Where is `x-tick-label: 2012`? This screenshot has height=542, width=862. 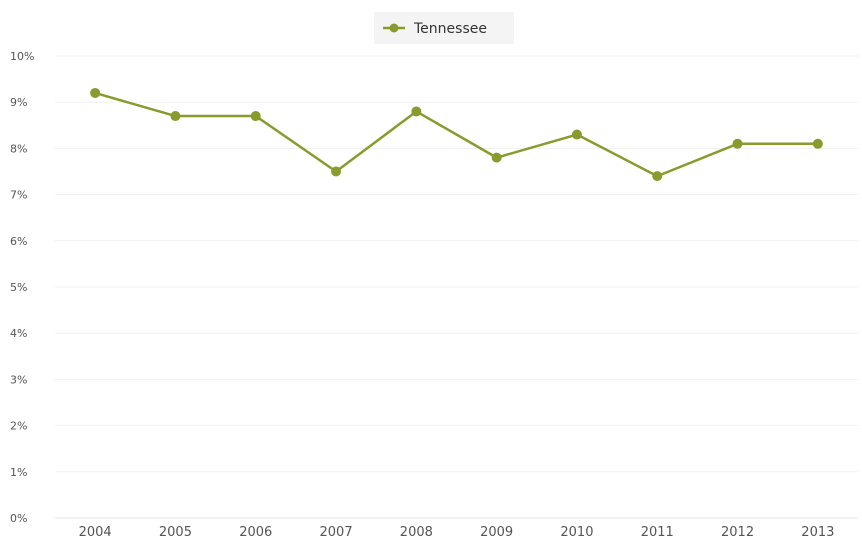
x-tick-label: 2012 is located at coordinates (737, 532).